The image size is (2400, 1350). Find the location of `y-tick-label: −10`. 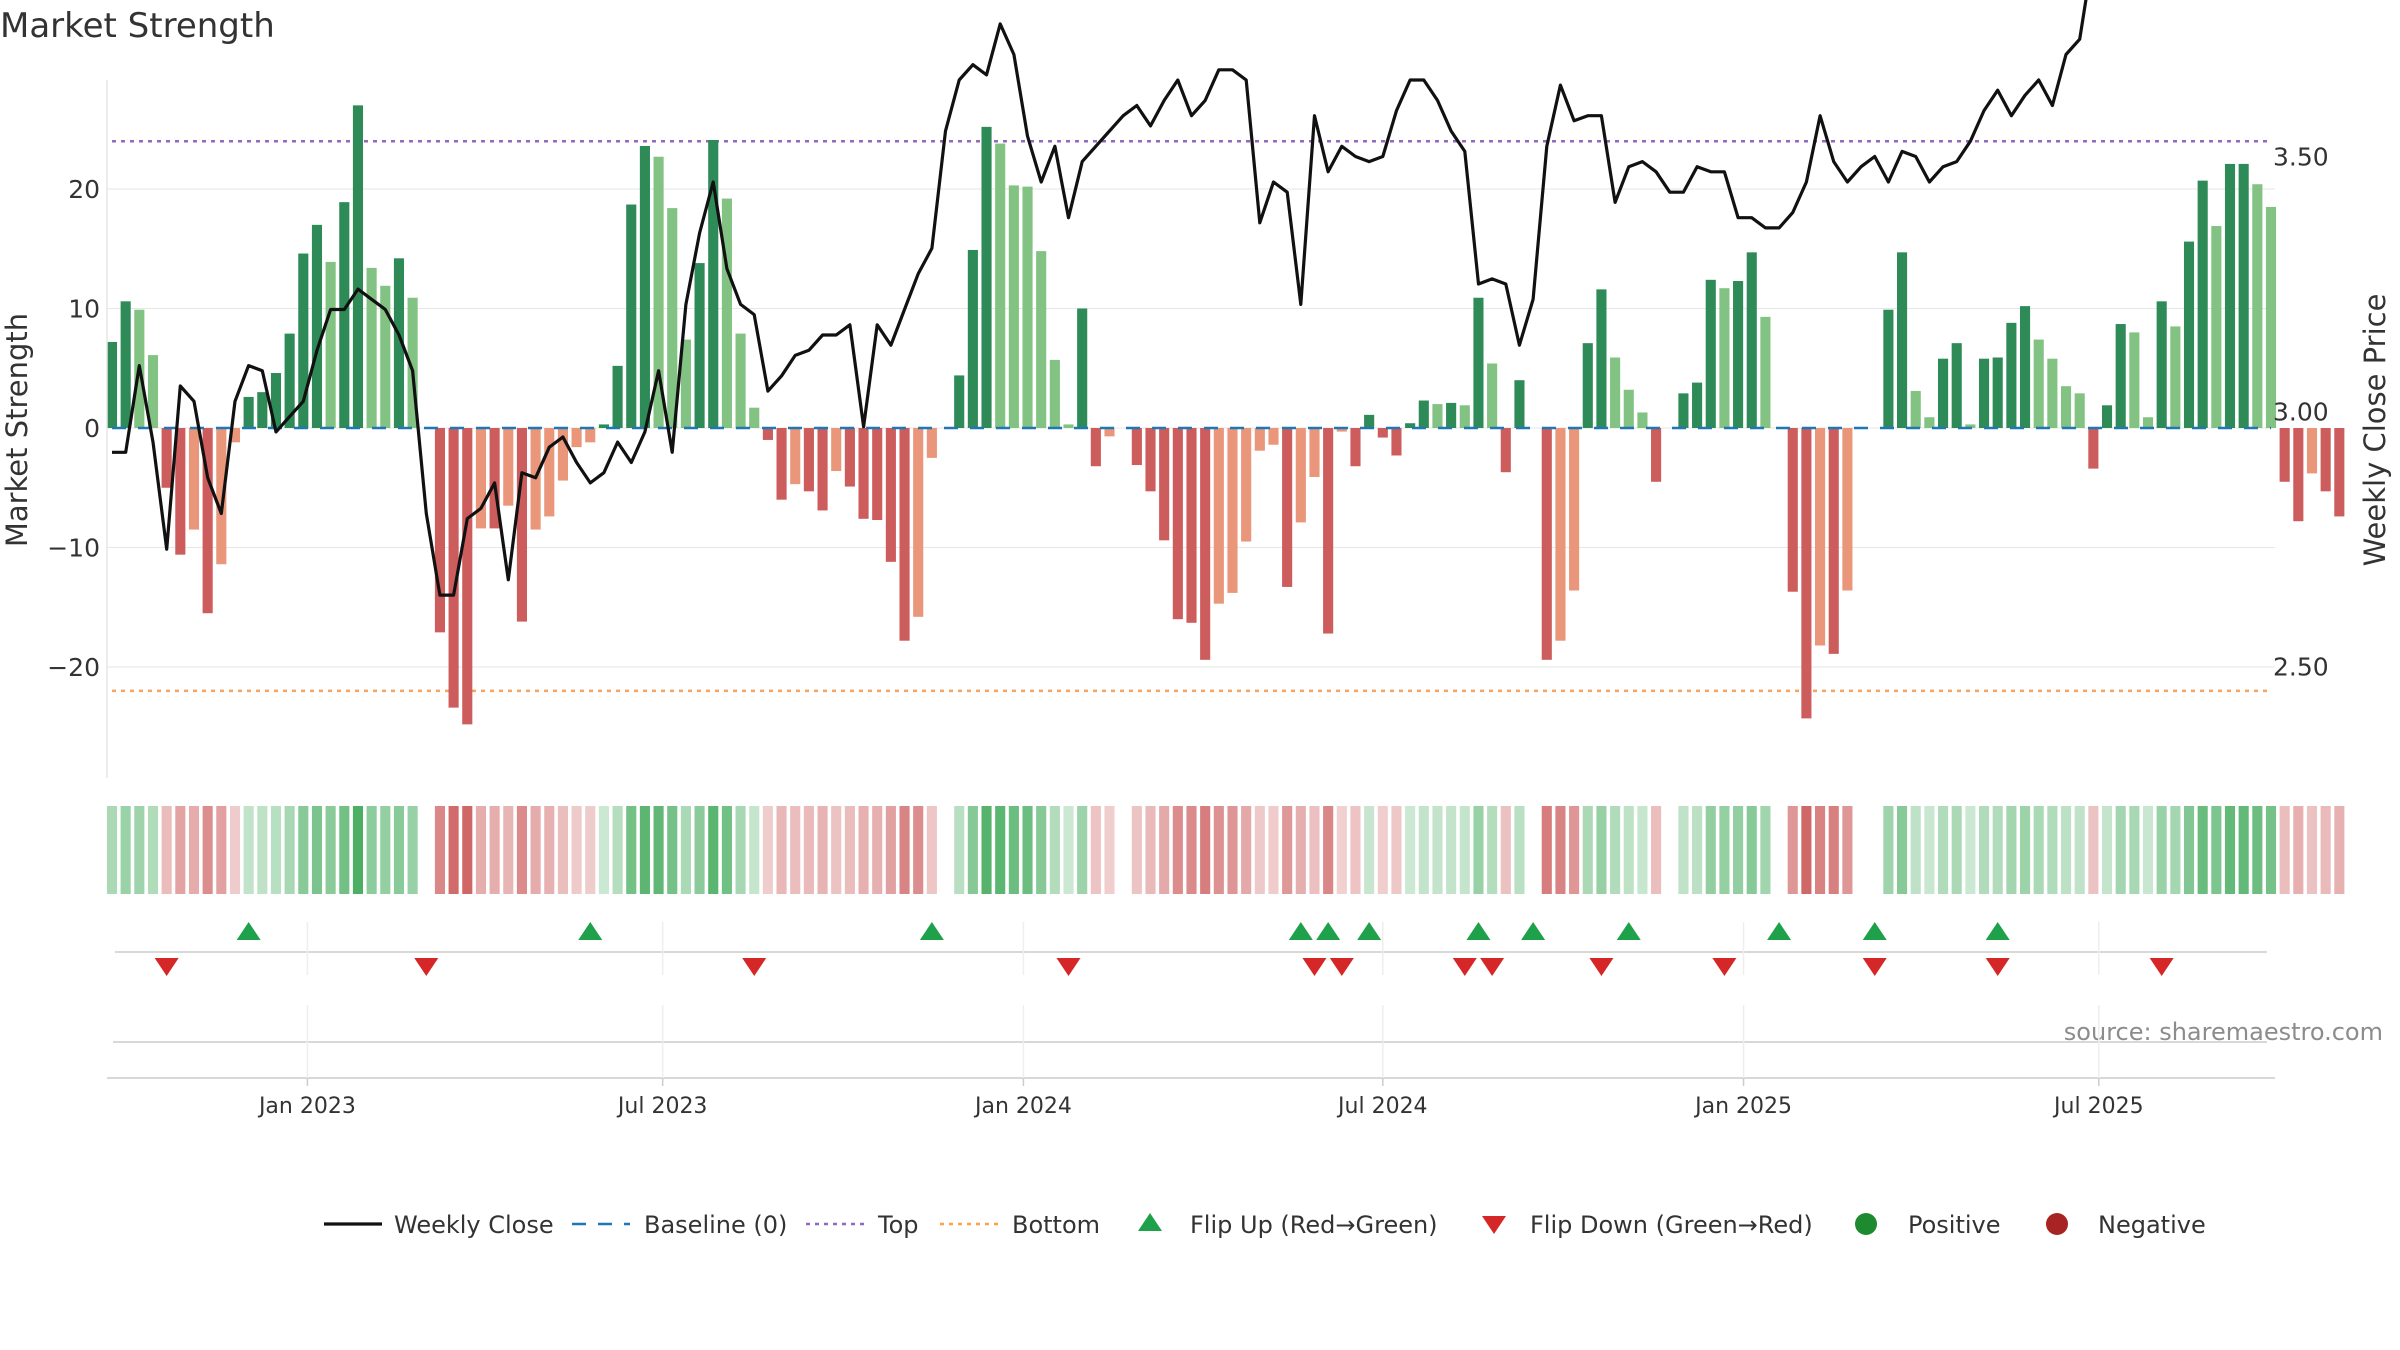

y-tick-label: −10 is located at coordinates (73, 548).